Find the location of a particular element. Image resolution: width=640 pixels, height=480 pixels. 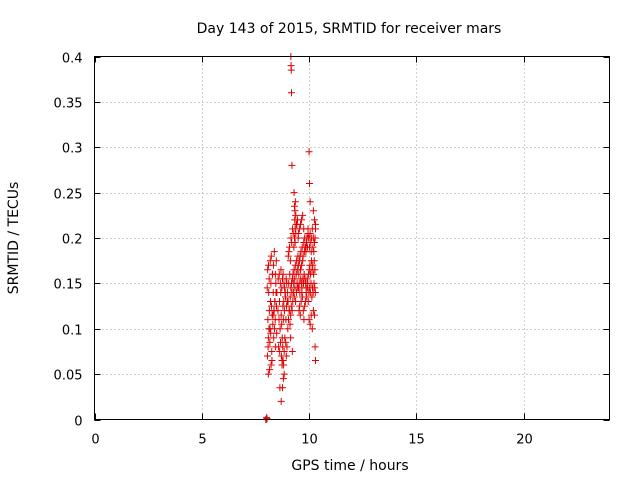

x-tick-label: 5 is located at coordinates (202, 440).